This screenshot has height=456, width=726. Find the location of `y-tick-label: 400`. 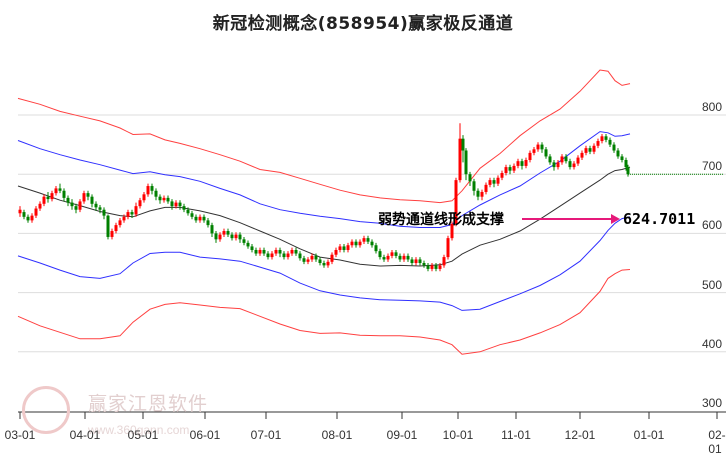

y-tick-label: 400 is located at coordinates (711, 343).